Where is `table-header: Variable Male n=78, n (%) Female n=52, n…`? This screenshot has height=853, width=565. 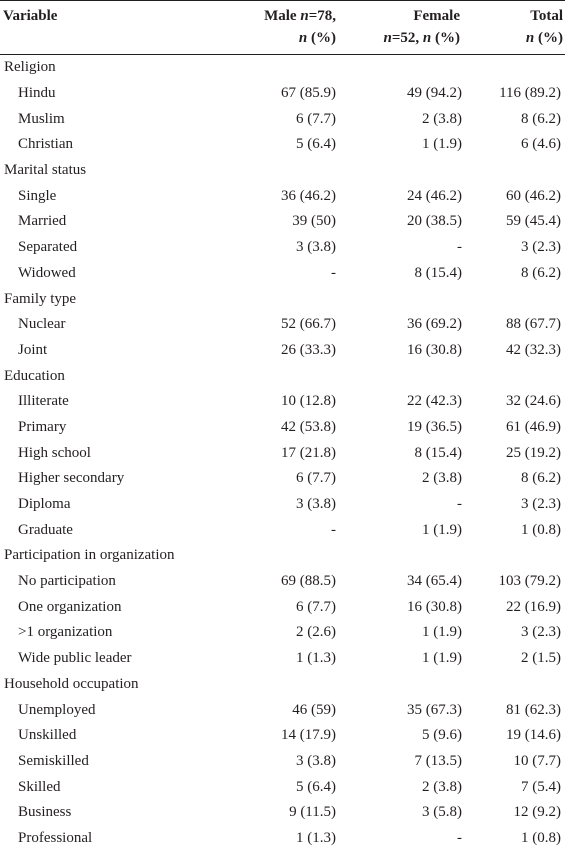 table-header: Variable Male n=78, n (%) Female n=52, n… is located at coordinates (282, 27).